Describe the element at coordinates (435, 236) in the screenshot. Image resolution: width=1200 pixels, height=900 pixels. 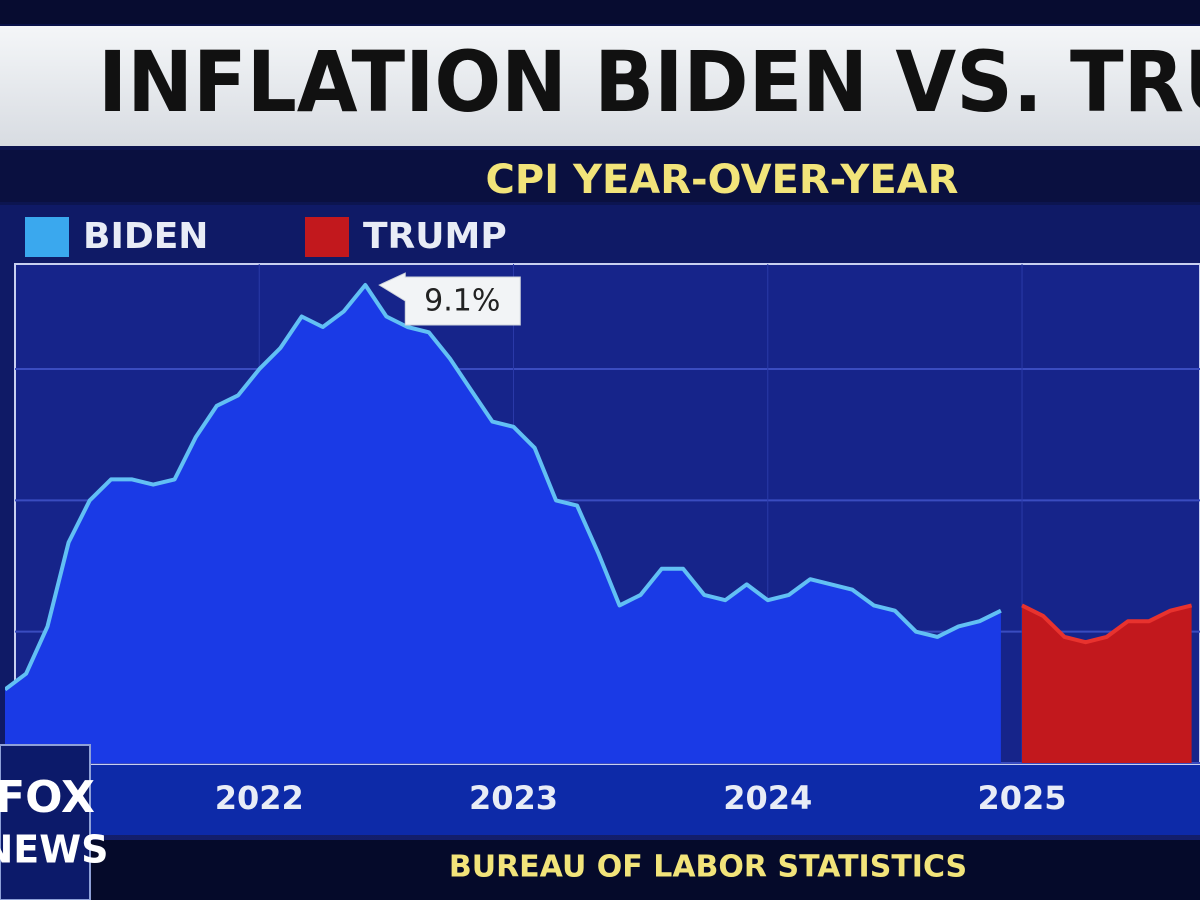
I see `legend-label: TRUMP` at that location.